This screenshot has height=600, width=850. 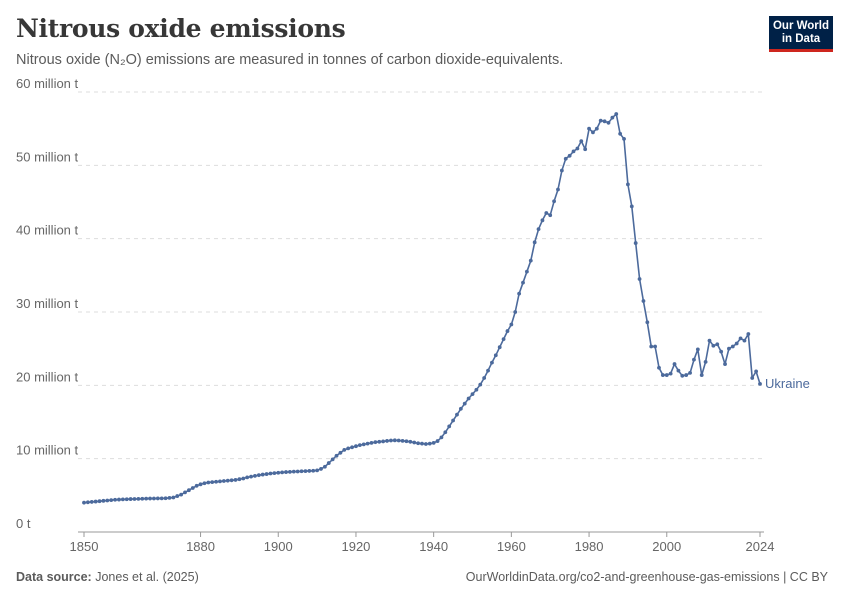 I want to click on data-source: Data source: Jones et al. (2025), so click(x=107, y=577).